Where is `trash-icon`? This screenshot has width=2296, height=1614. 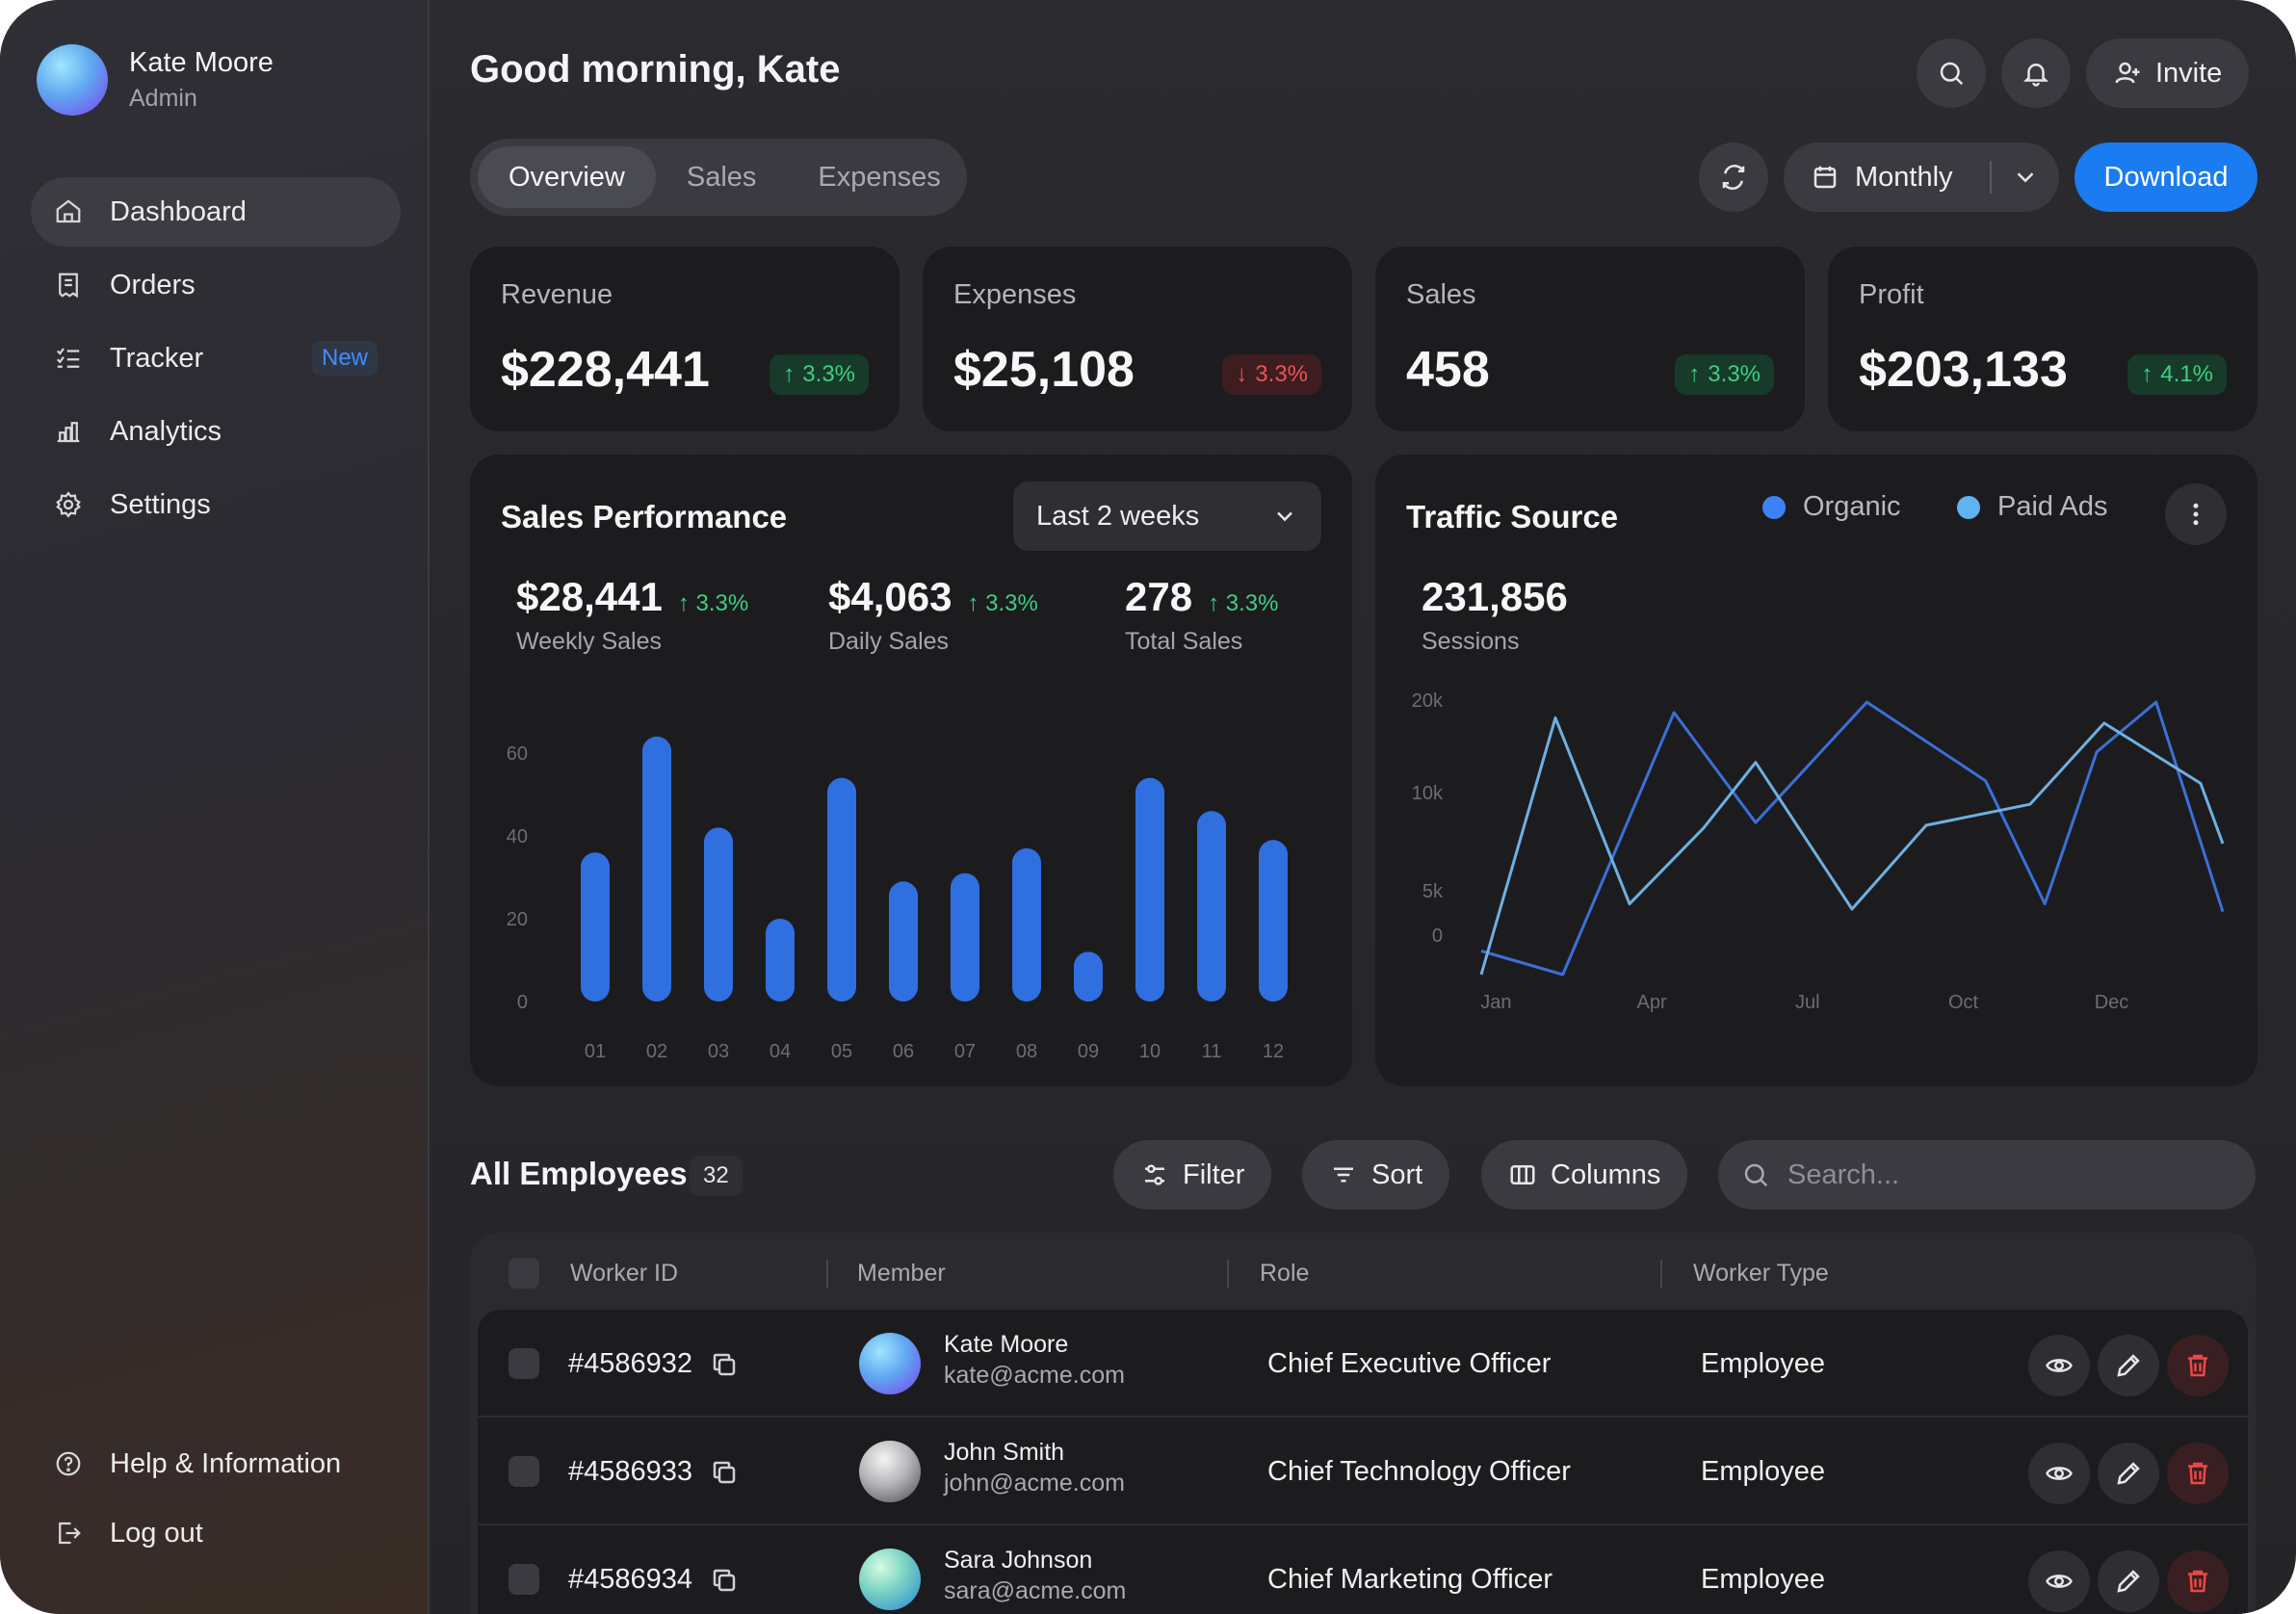
trash-icon is located at coordinates (2197, 1473).